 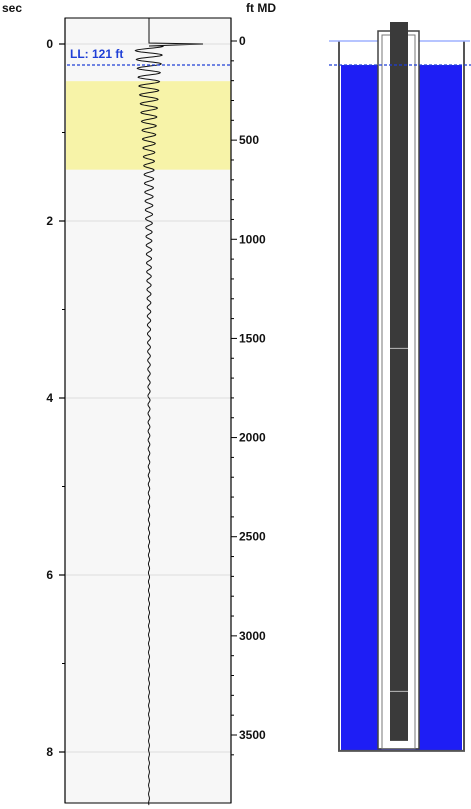 What do you see at coordinates (399, 381) in the screenshot?
I see `rod-string` at bounding box center [399, 381].